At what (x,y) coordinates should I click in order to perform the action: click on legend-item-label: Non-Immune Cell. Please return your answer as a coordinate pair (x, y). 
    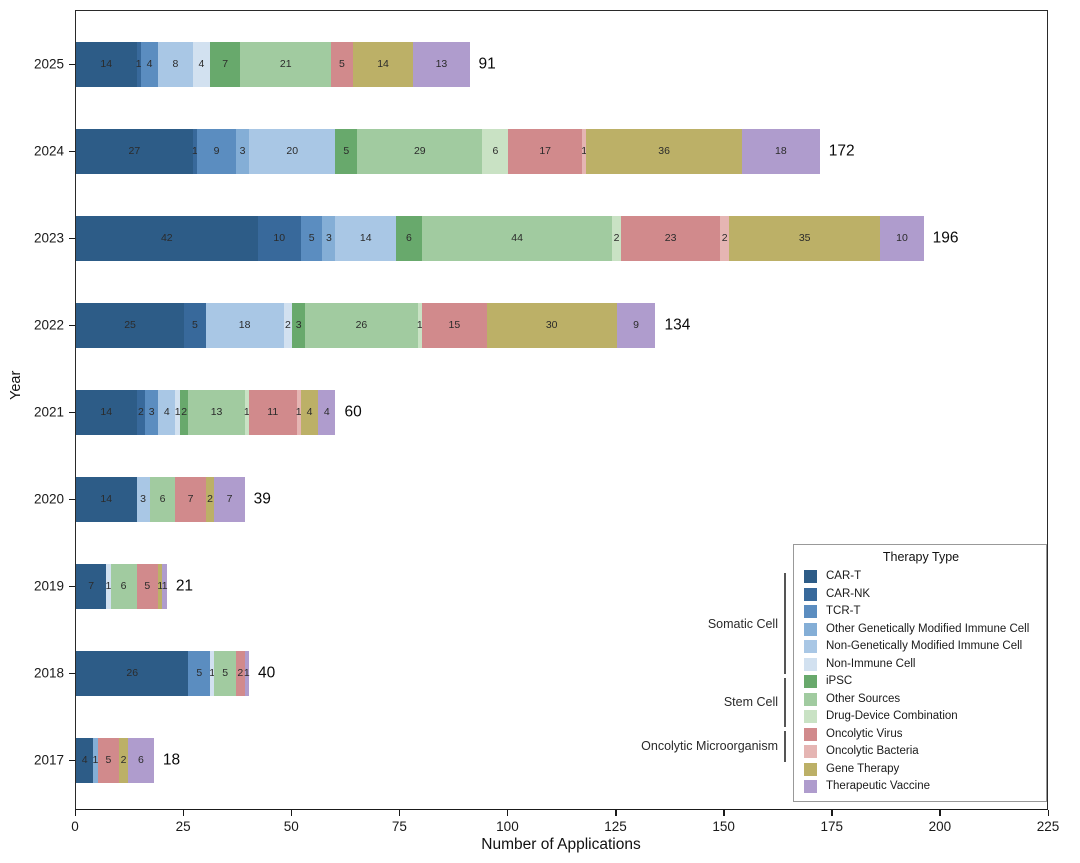
    Looking at the image, I should click on (871, 663).